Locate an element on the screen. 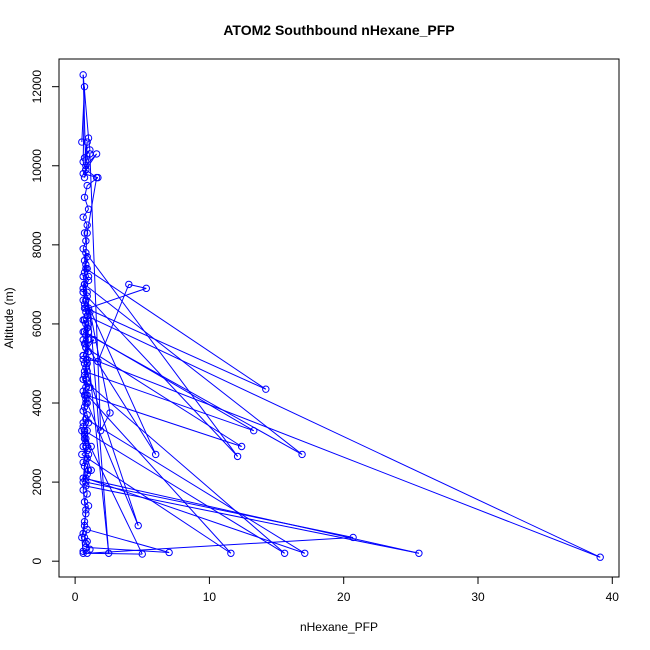 The height and width of the screenshot is (650, 650). y-tick-label: 6000 is located at coordinates (37, 323).